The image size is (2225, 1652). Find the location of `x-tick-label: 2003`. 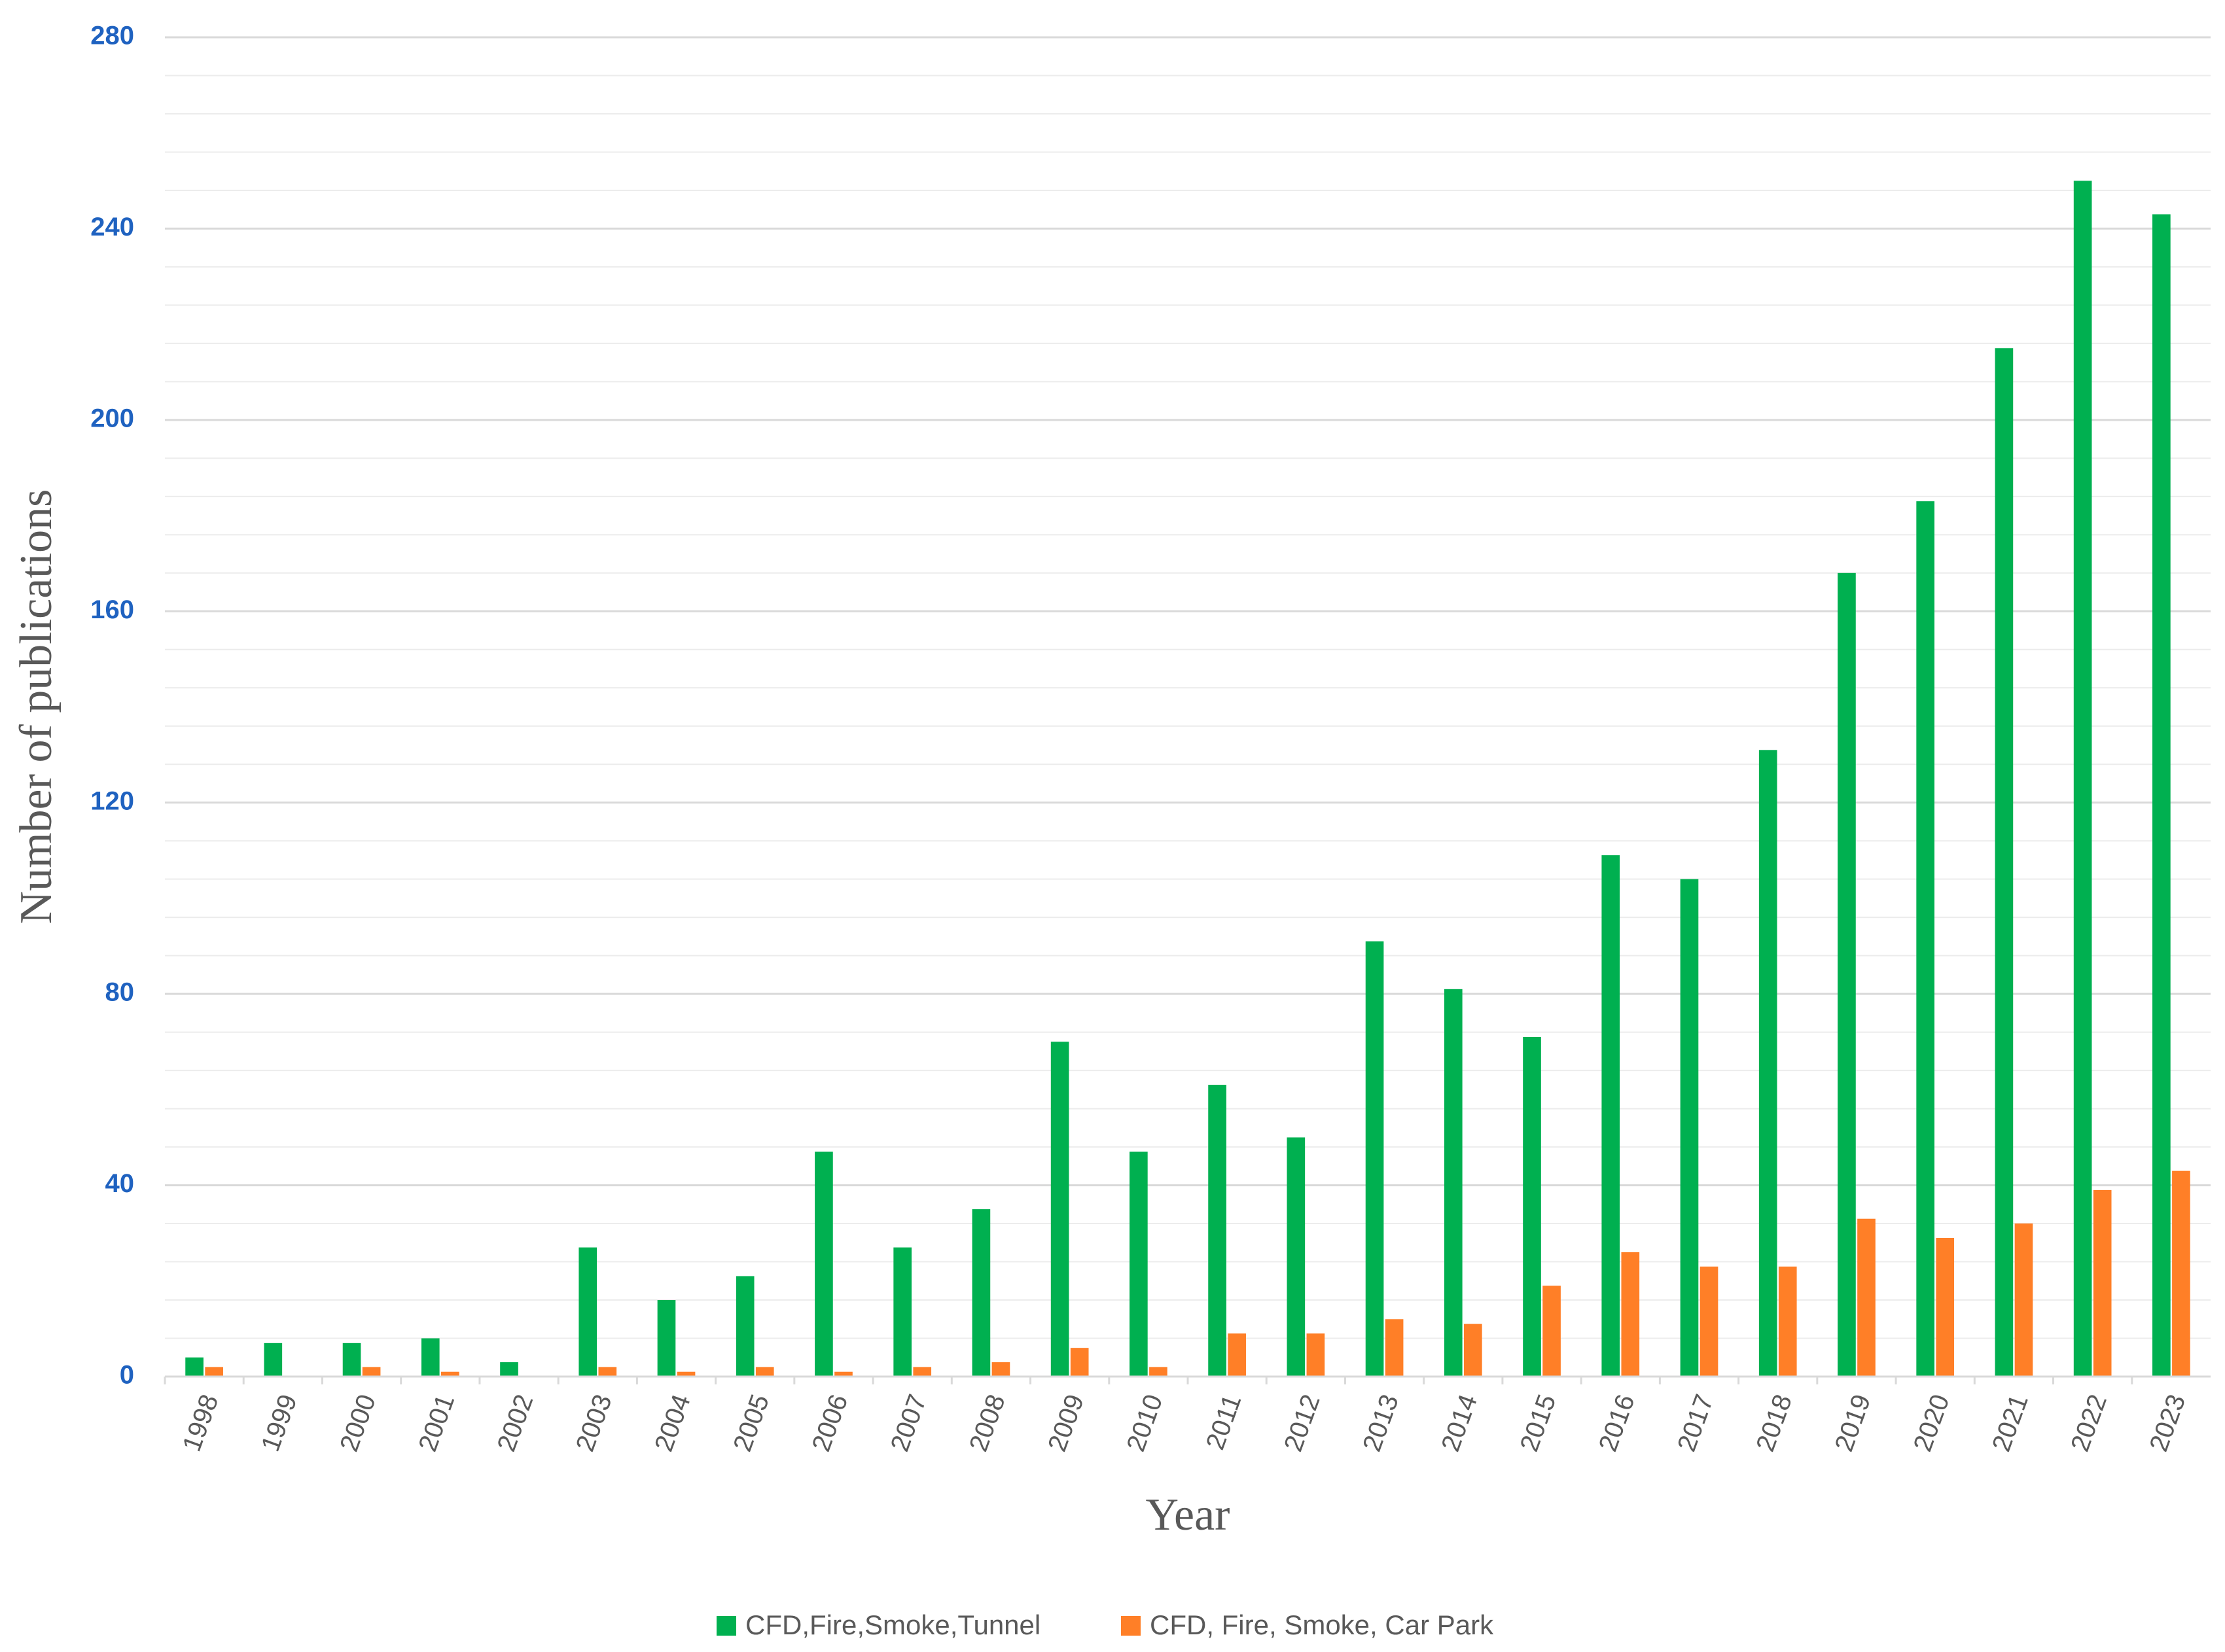

x-tick-label: 2003 is located at coordinates (594, 1423).